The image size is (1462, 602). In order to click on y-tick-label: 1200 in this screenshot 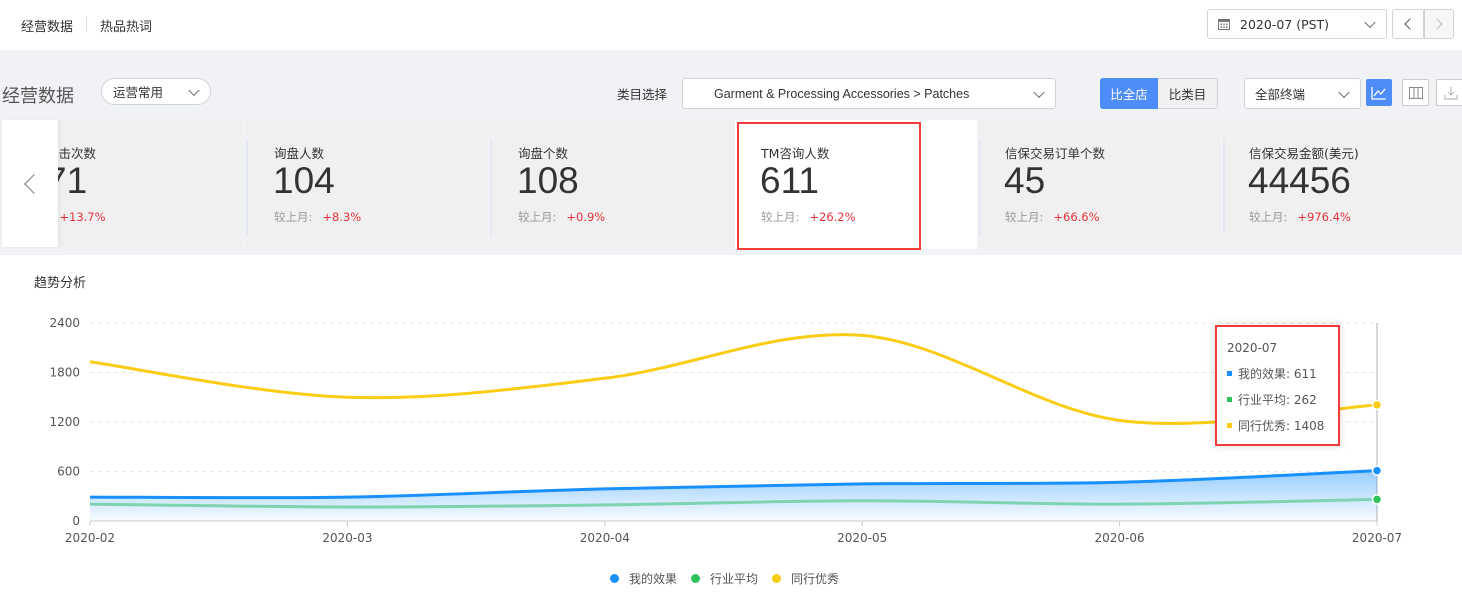, I will do `click(64, 422)`.